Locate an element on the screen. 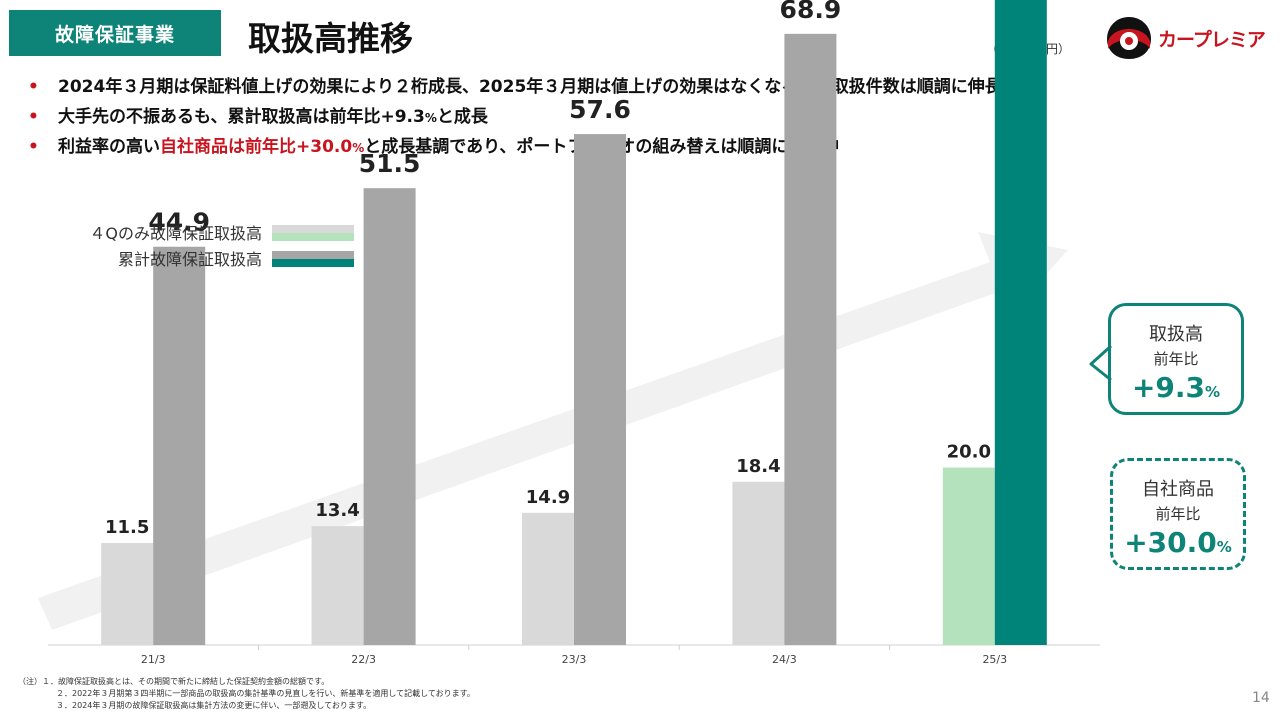 The image size is (1280, 720). bullet-tail: と成長 is located at coordinates (462, 117).